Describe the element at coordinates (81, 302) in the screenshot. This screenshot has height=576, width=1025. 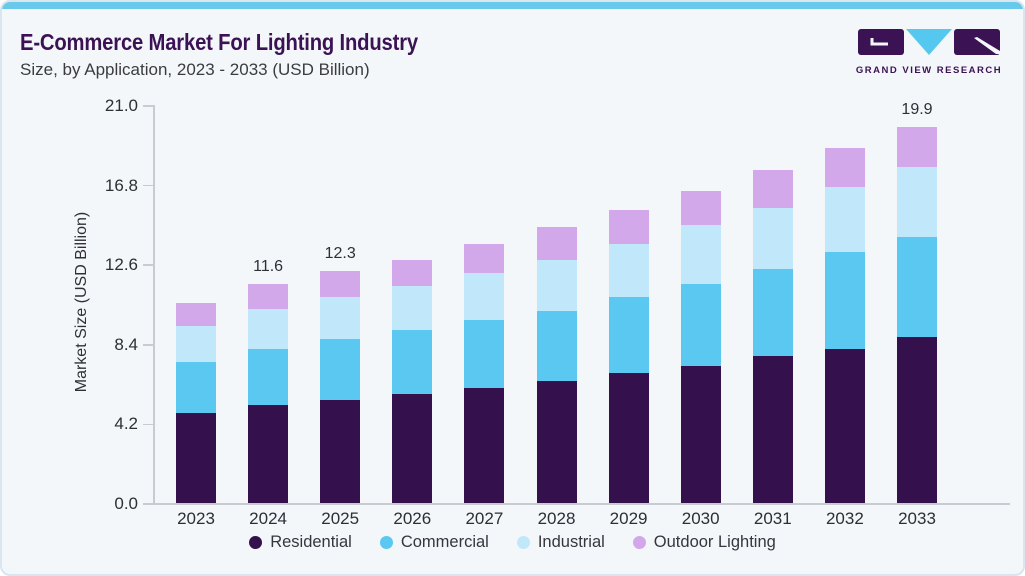
I see `y-axis-title: Market Size (USD Billion)` at that location.